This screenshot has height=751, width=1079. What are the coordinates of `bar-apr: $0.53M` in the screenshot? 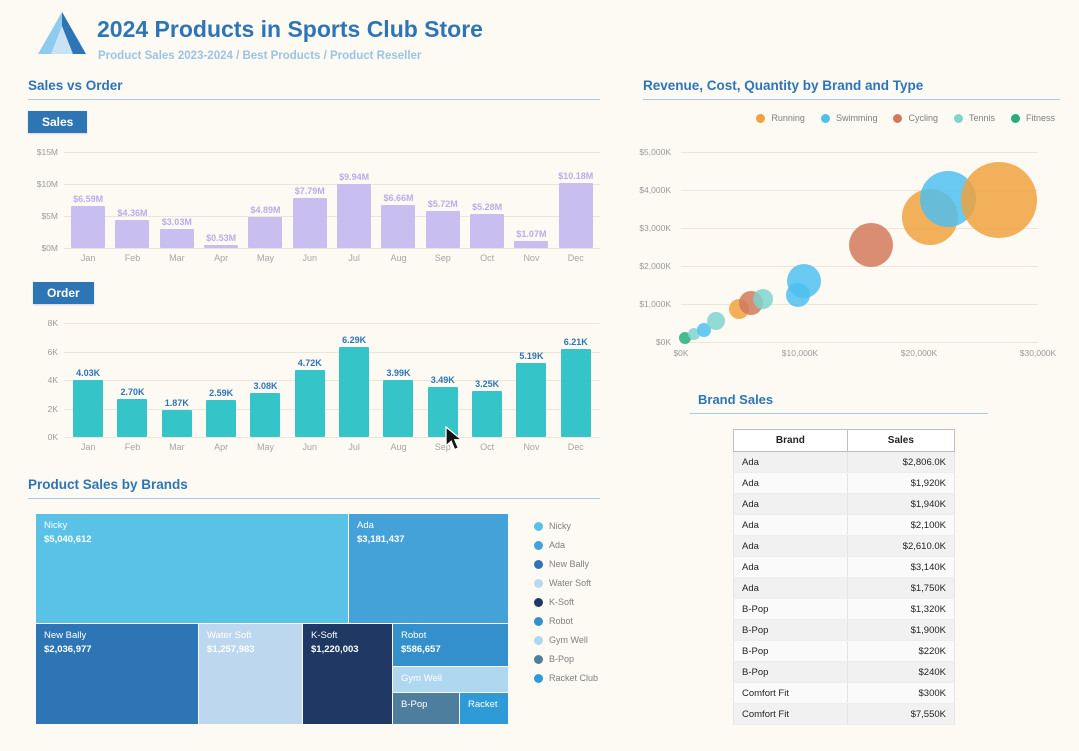 It's located at (221, 240).